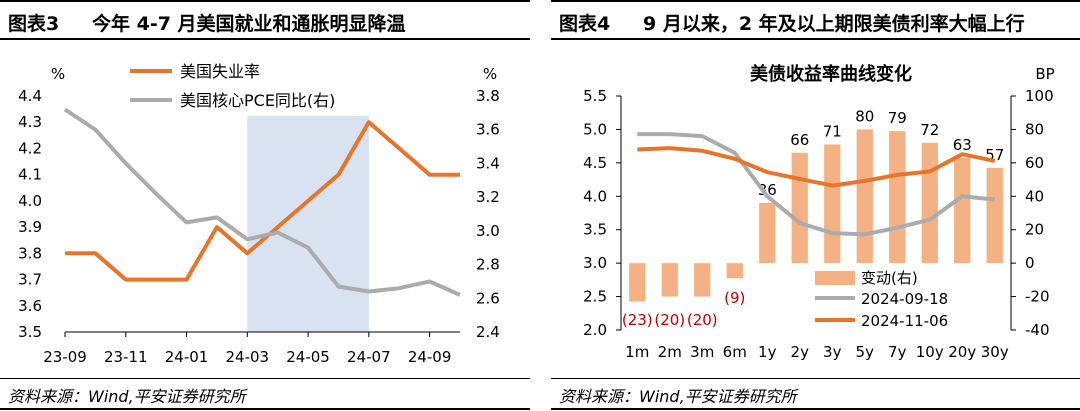 The width and height of the screenshot is (1080, 411). Describe the element at coordinates (595, 129) in the screenshot. I see `y-left-tick-label: 5.0` at that location.